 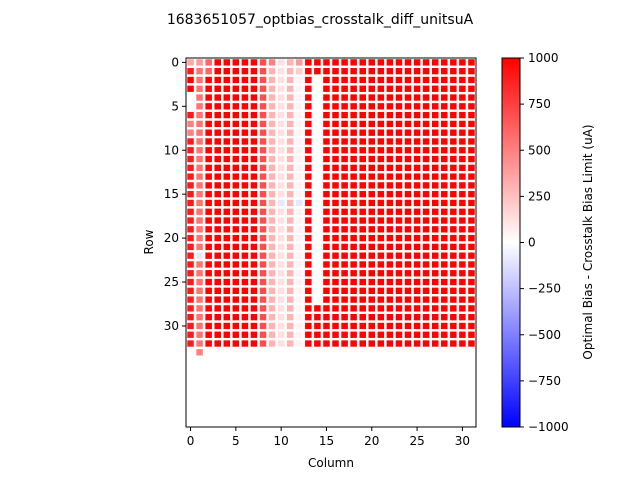 What do you see at coordinates (149, 241) in the screenshot?
I see `y-axis-label: Row` at bounding box center [149, 241].